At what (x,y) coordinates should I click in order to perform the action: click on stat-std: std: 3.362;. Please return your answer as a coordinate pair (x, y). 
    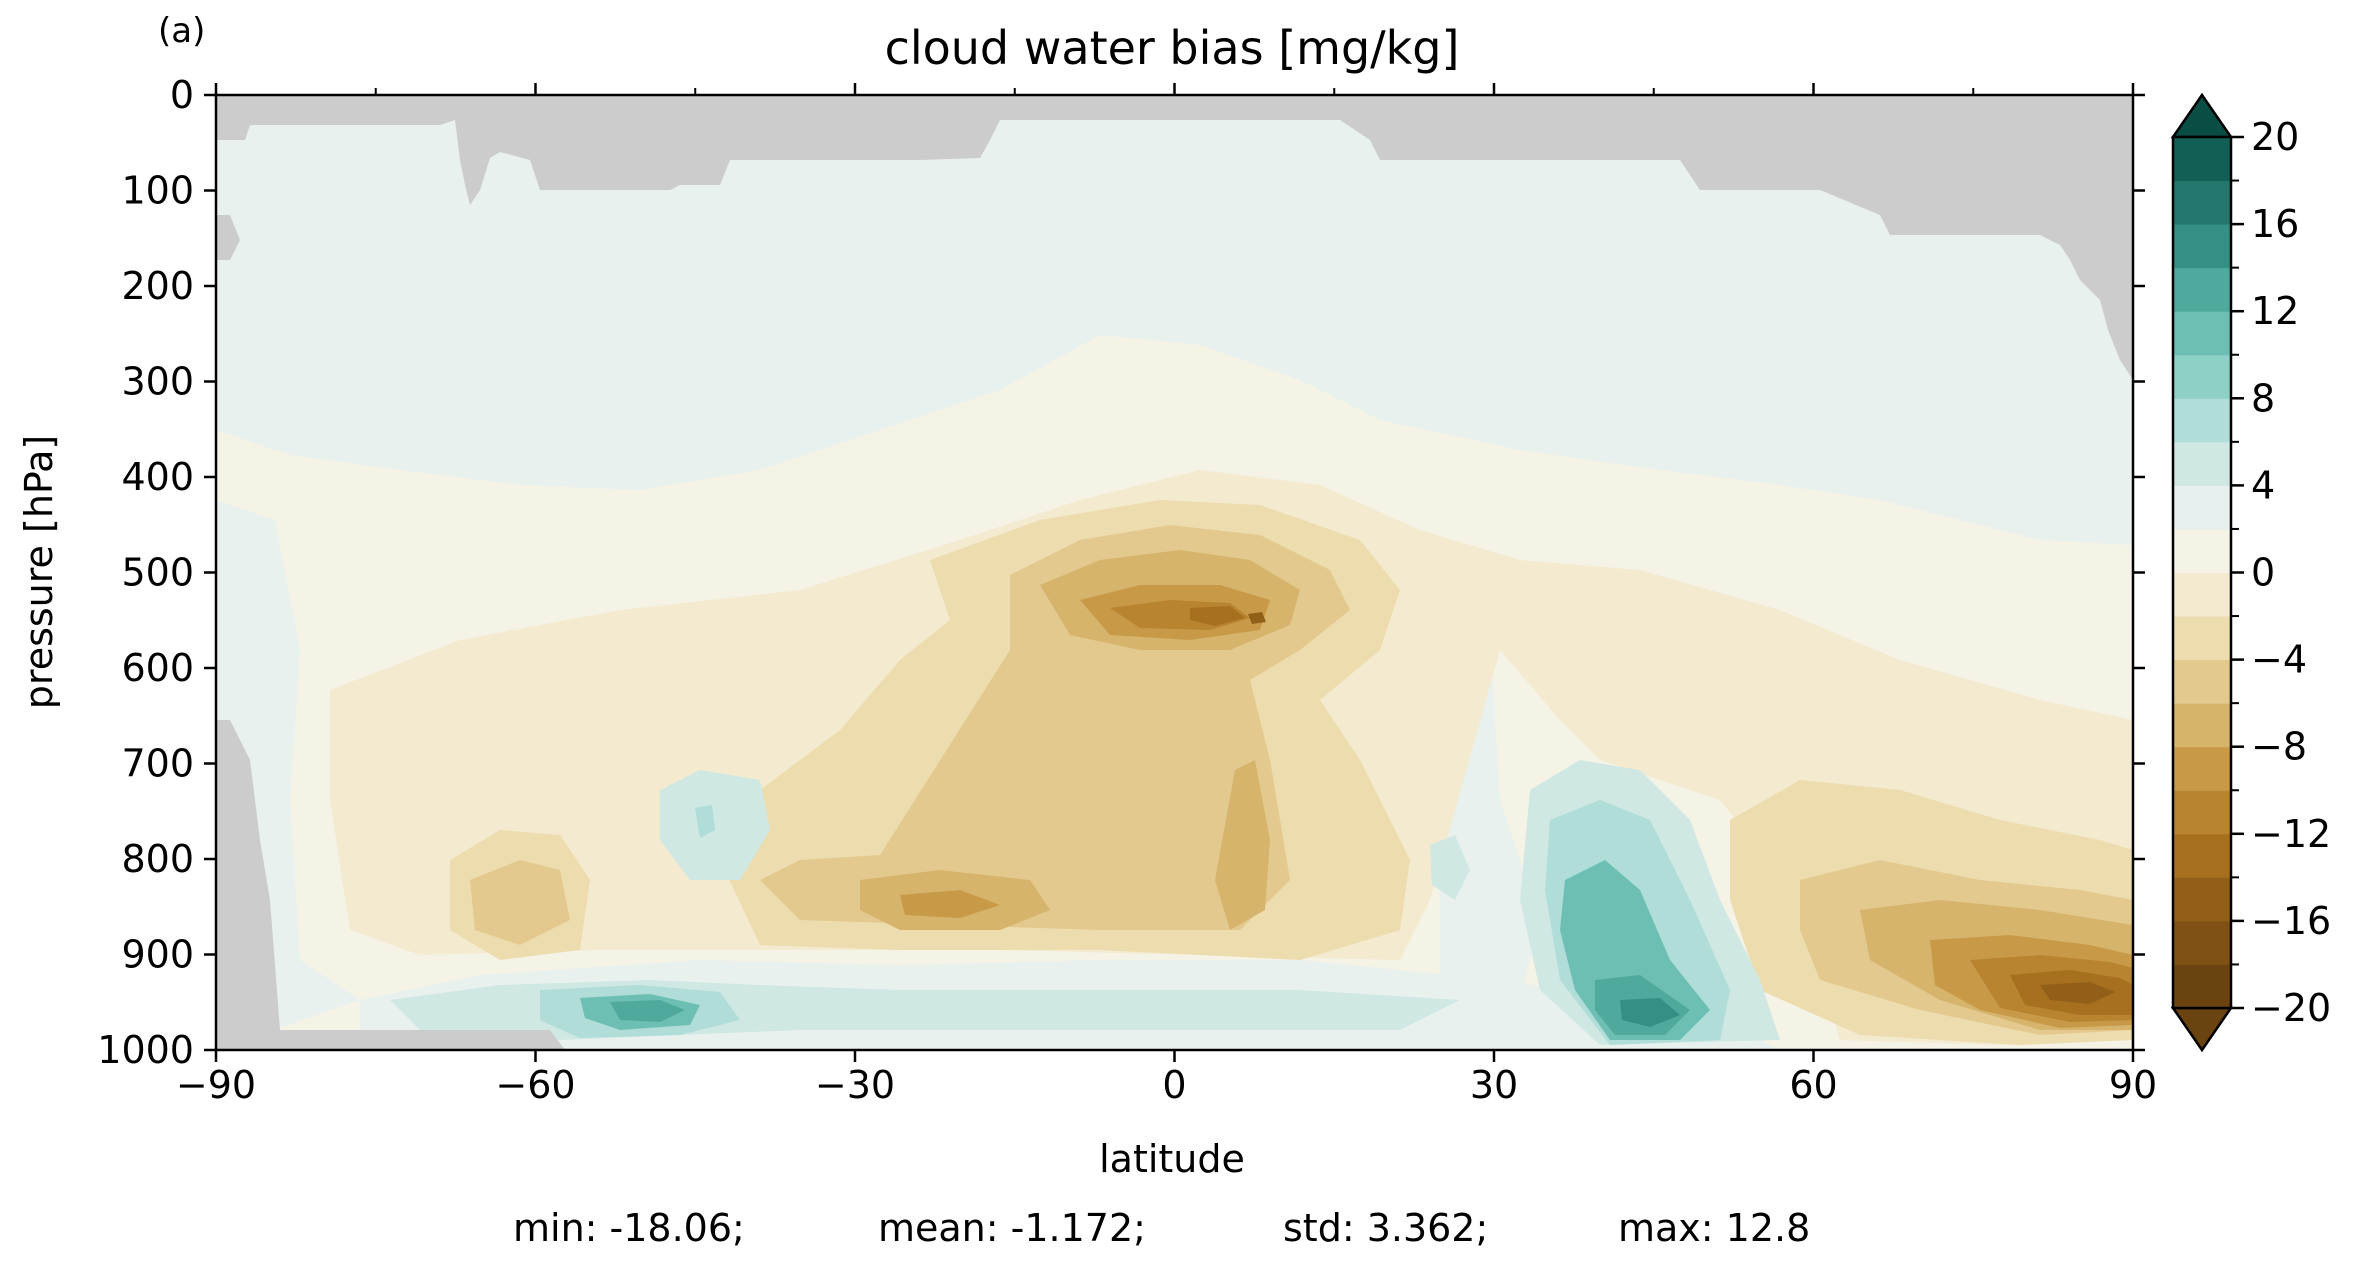
    Looking at the image, I should click on (1385, 1228).